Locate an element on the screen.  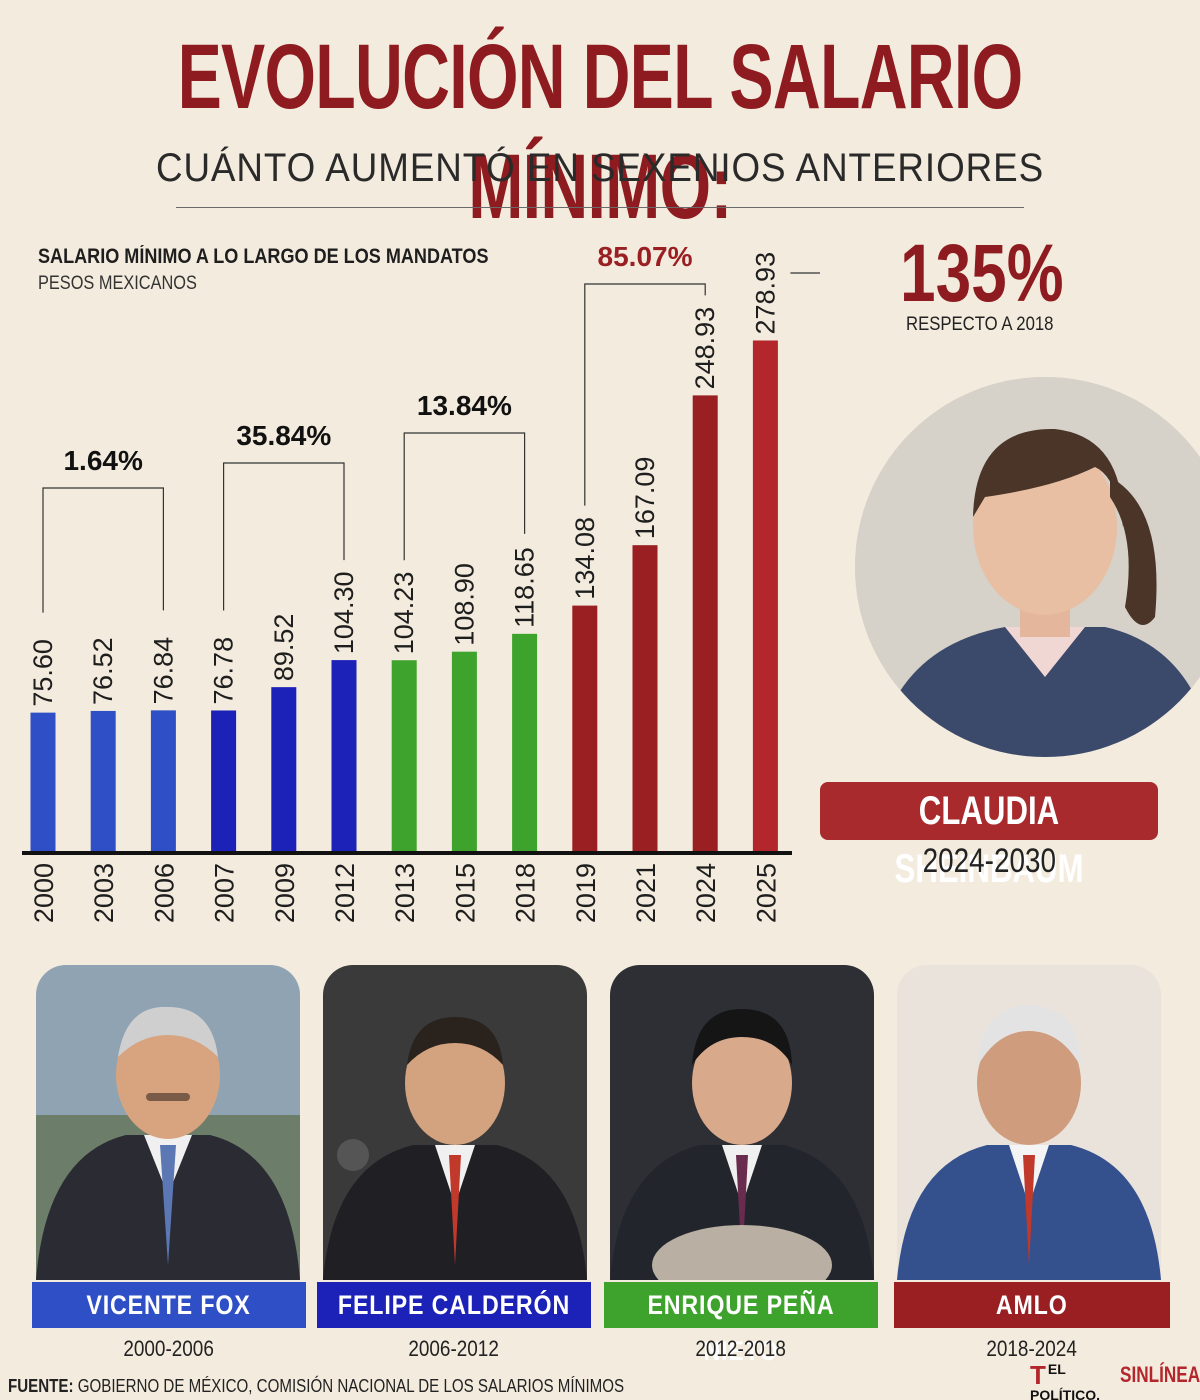
president-name-badge: VICENTE FOX is located at coordinates (169, 1305).